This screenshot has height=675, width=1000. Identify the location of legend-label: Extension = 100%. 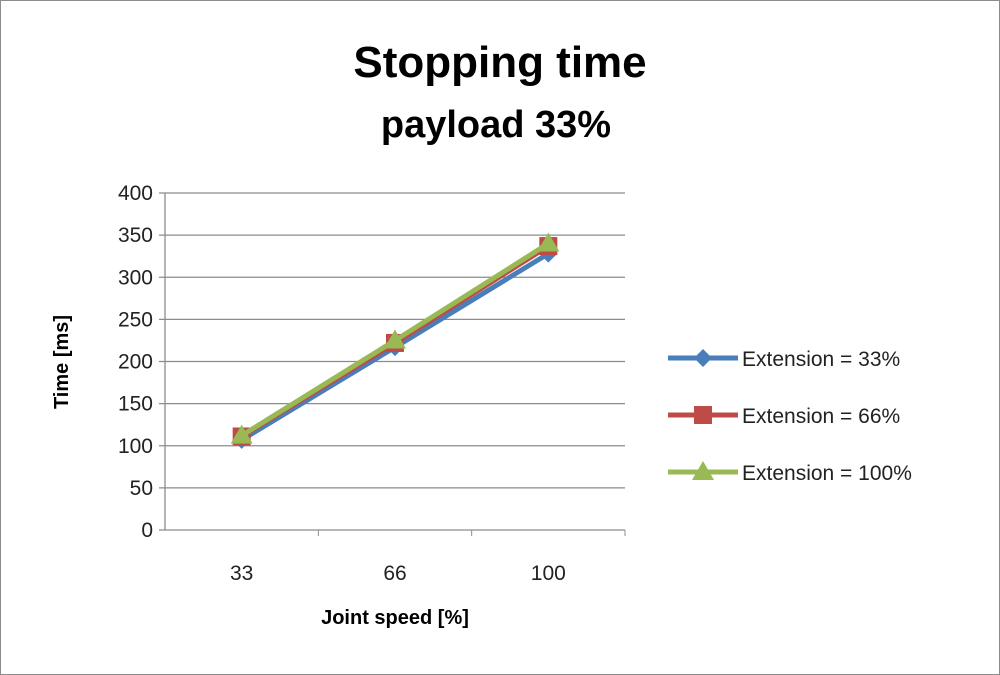
(827, 473).